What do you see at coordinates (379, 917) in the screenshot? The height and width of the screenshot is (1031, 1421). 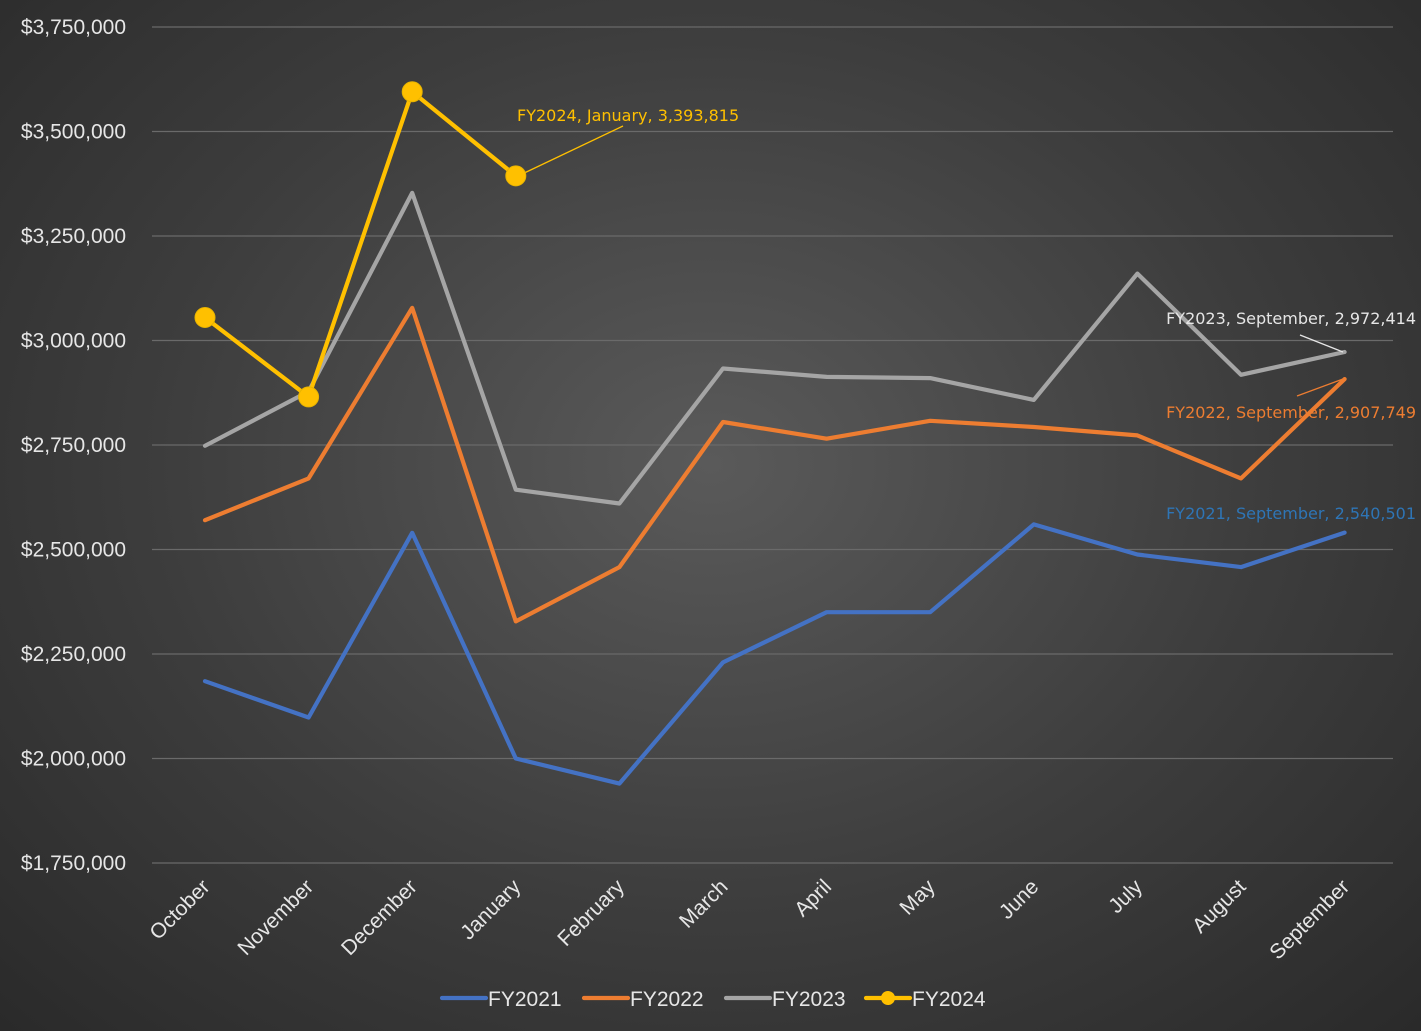 I see `x-tick-label: December` at bounding box center [379, 917].